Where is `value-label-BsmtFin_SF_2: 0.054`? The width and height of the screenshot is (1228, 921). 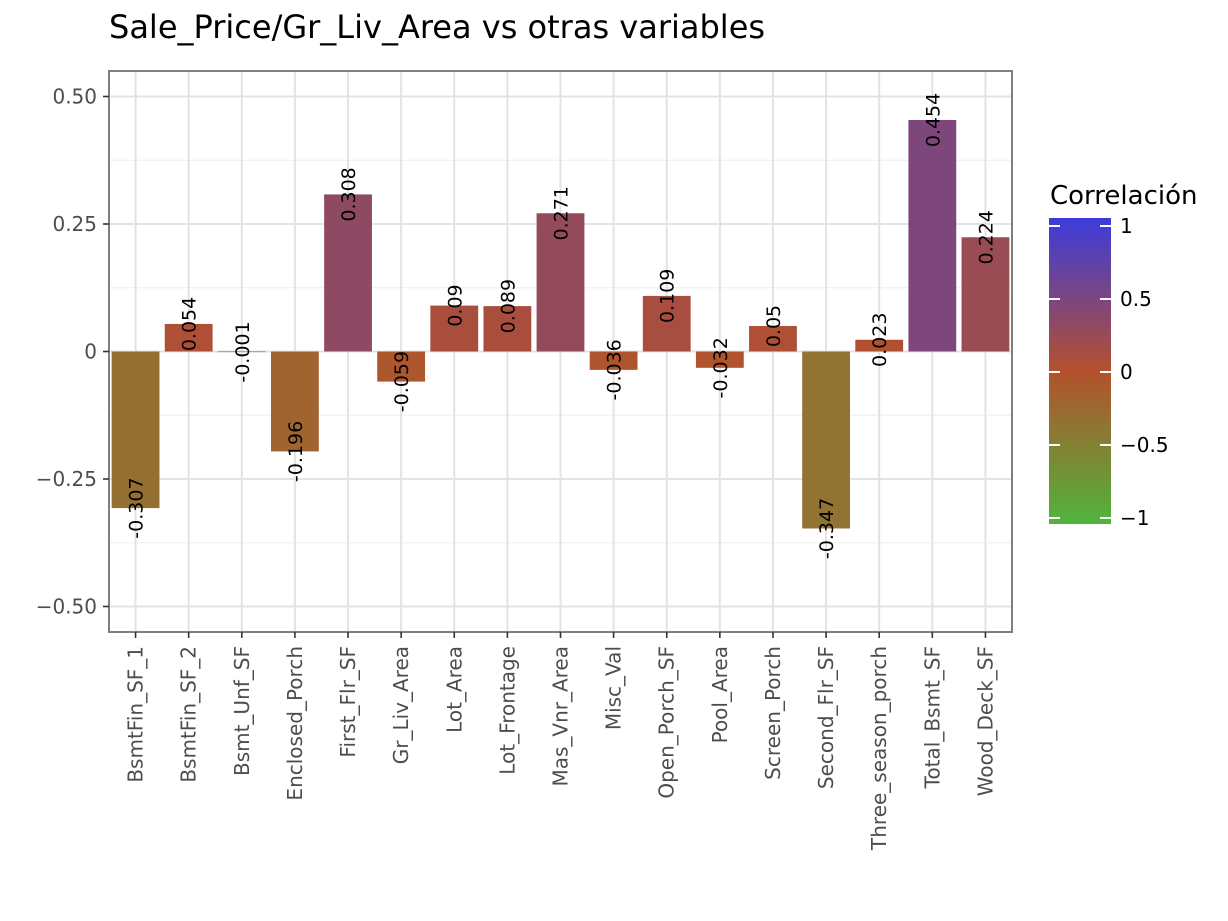
value-label-BsmtFin_SF_2: 0.054 is located at coordinates (190, 324).